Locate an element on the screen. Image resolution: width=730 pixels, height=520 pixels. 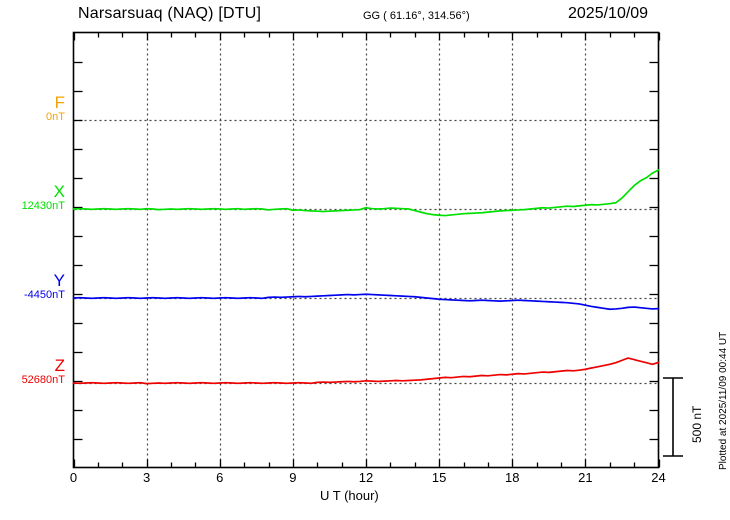
x-tick-label: 3 is located at coordinates (147, 477).